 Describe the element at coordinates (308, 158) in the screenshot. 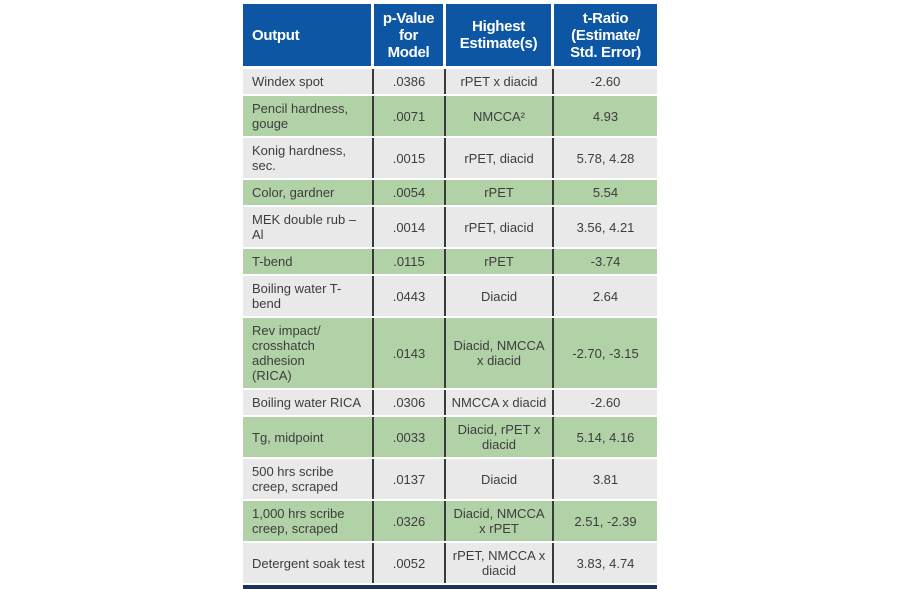

I see `cell-output: Konig hardness, sec.` at that location.